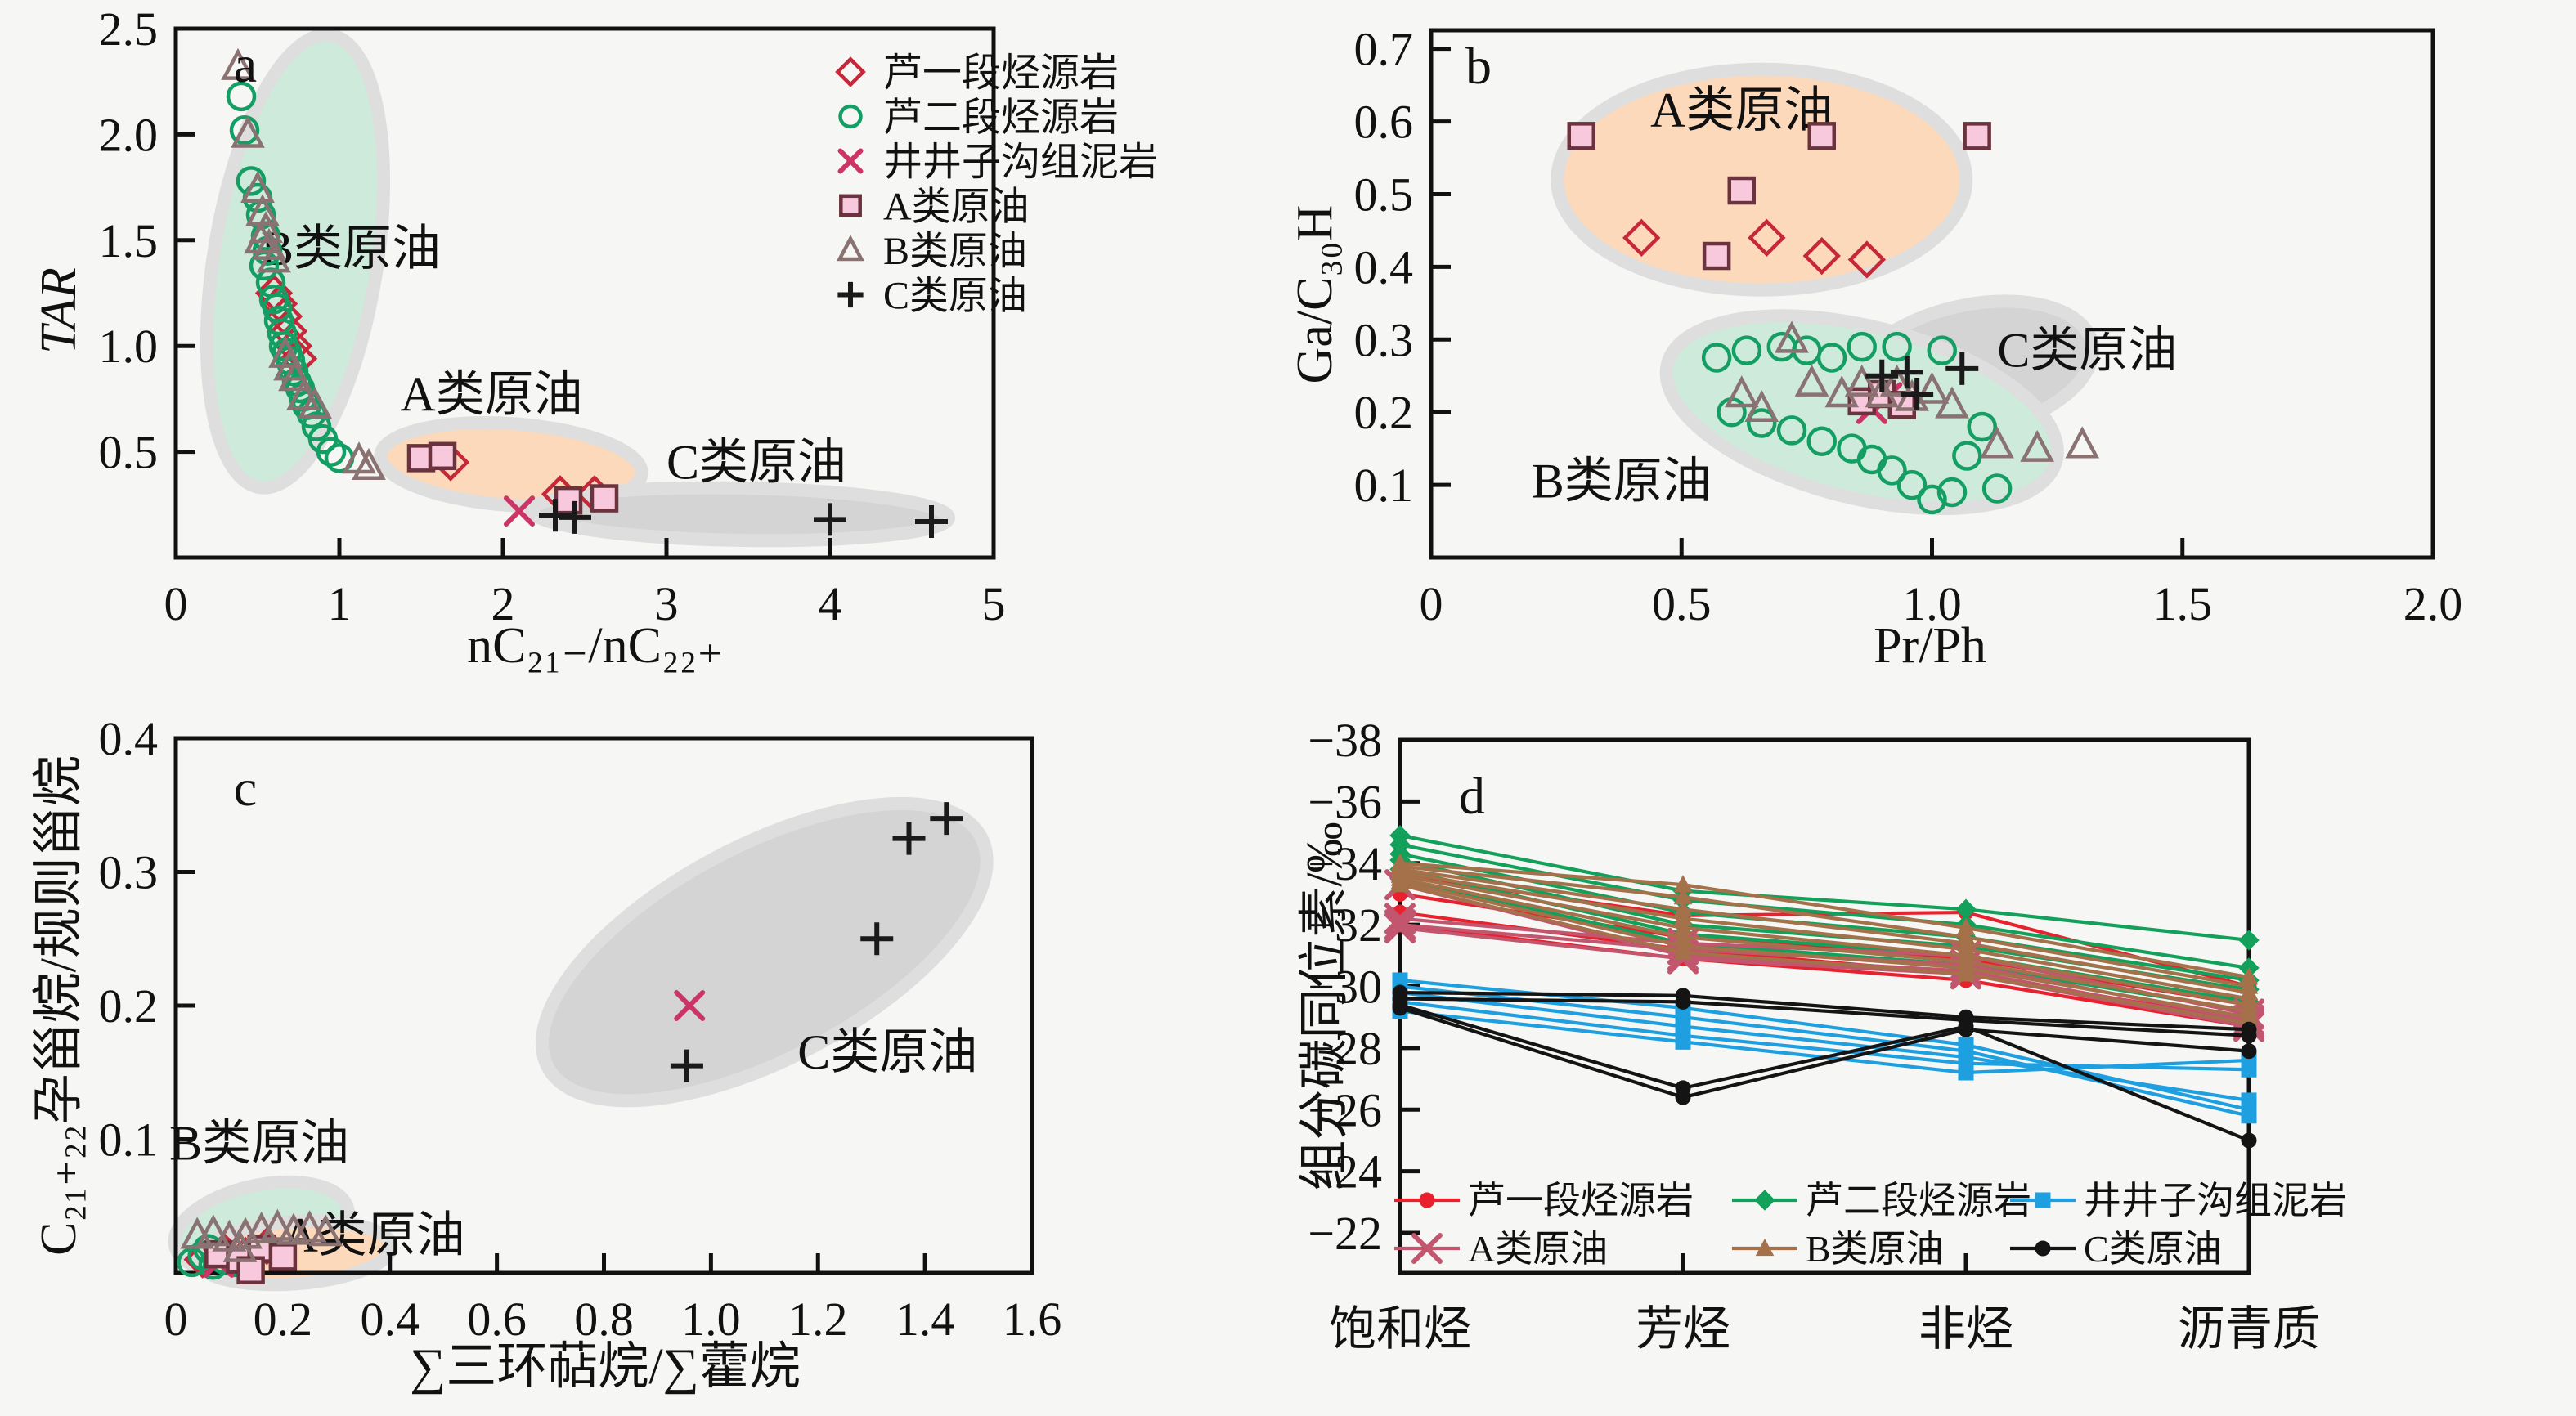 The width and height of the screenshot is (2576, 1416). What do you see at coordinates (1762, 179) in the screenshot?
I see `panel-b-A-oil-region` at bounding box center [1762, 179].